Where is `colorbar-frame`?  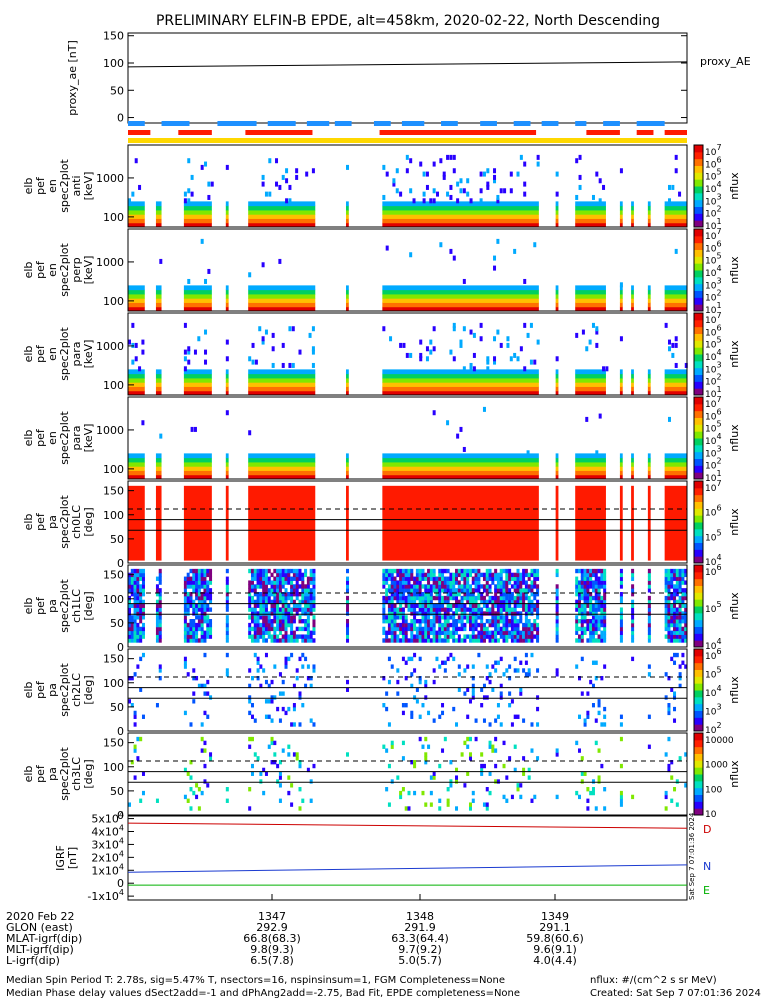 colorbar-frame is located at coordinates (698, 270).